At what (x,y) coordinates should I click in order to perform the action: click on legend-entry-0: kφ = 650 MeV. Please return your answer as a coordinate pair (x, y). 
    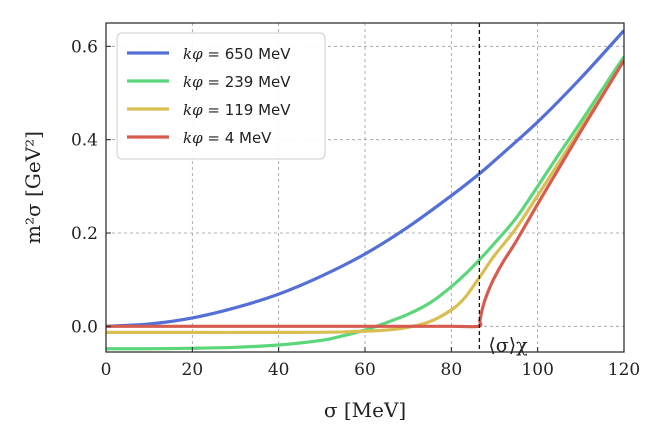
    Looking at the image, I should click on (237, 54).